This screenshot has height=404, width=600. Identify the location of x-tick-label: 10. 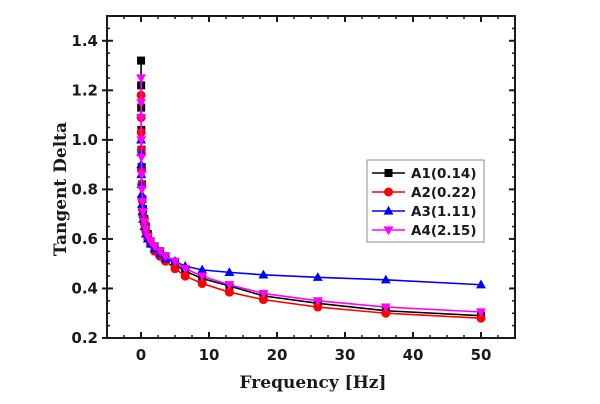
(209, 355).